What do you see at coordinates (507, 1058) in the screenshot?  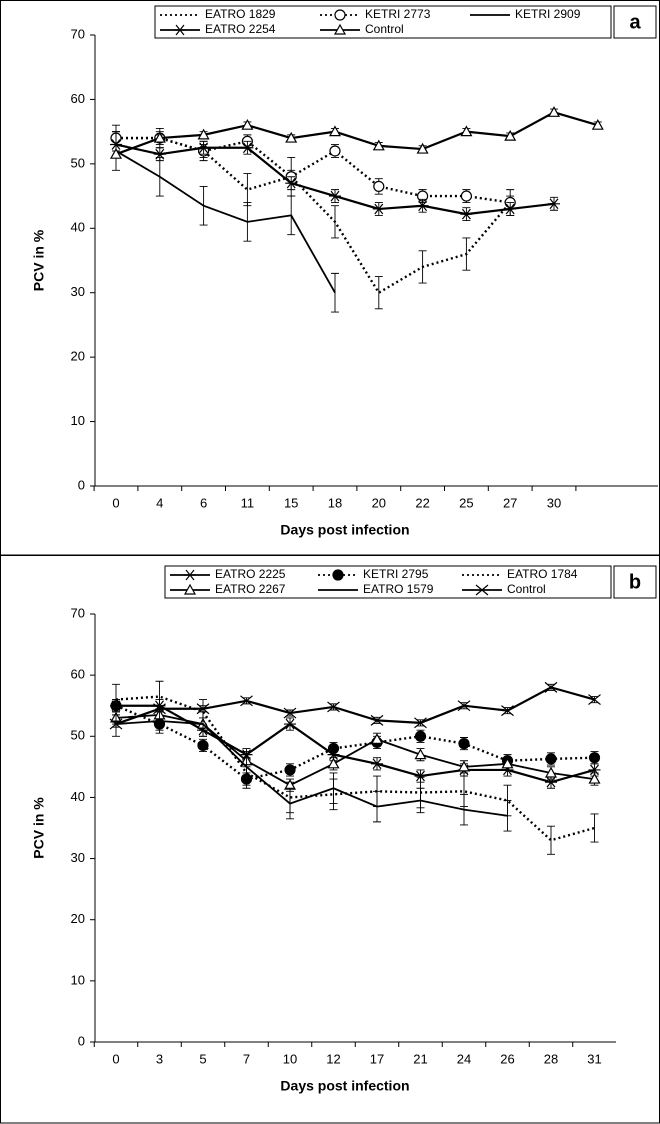 I see `x-tick-label: 26` at bounding box center [507, 1058].